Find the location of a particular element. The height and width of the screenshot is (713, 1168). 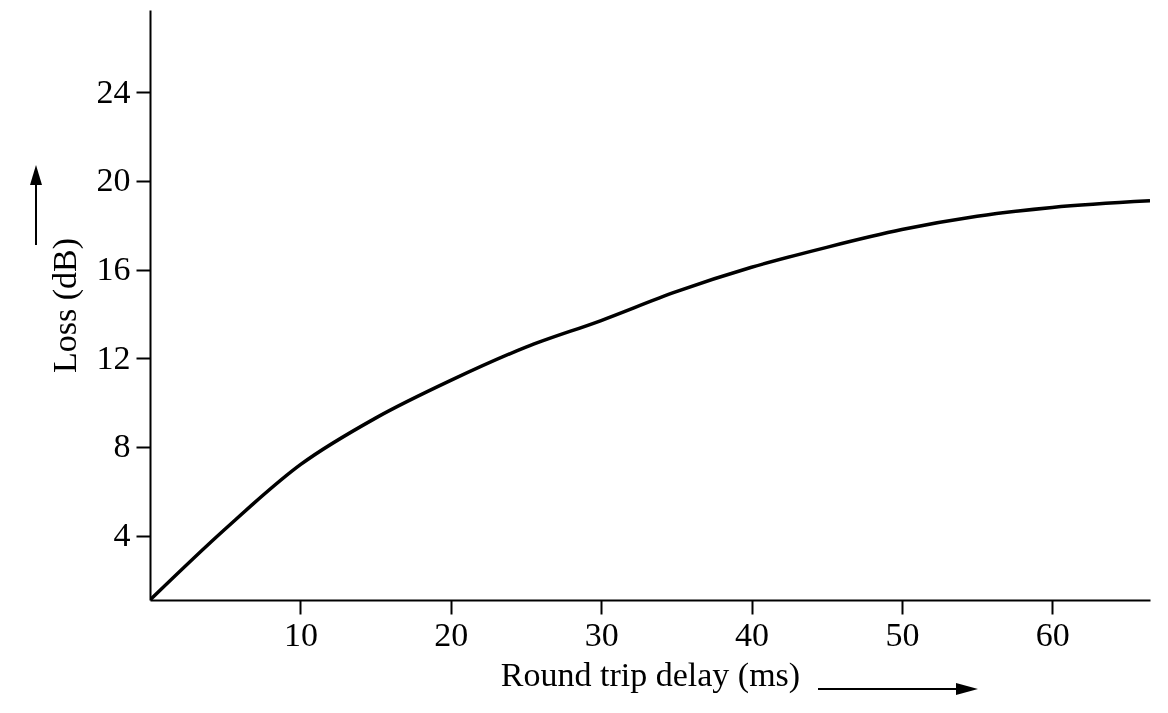

y-axis-title: Loss (dB) is located at coordinates (64, 305).